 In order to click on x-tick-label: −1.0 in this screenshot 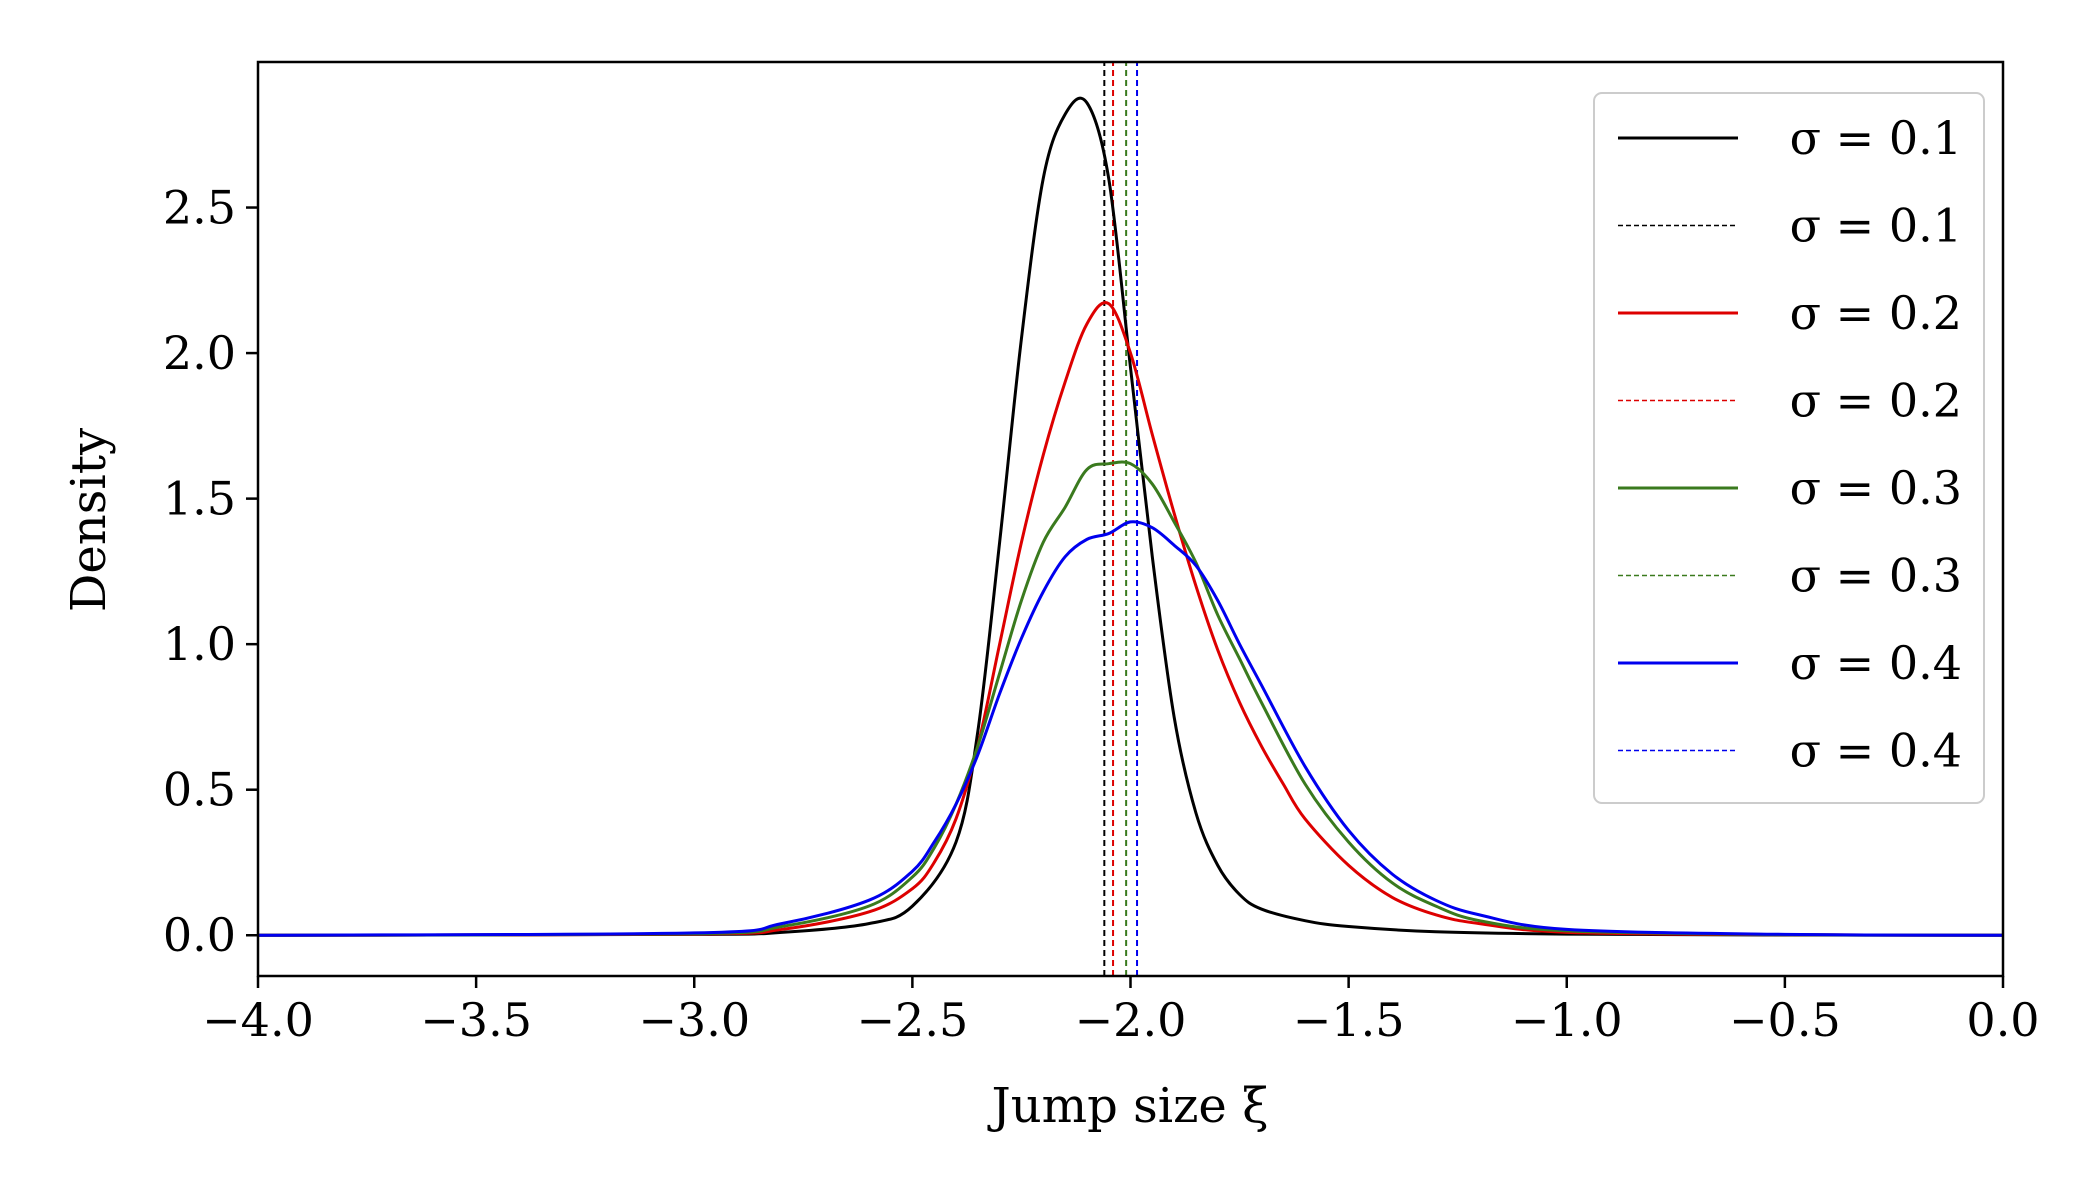, I will do `click(1567, 1020)`.